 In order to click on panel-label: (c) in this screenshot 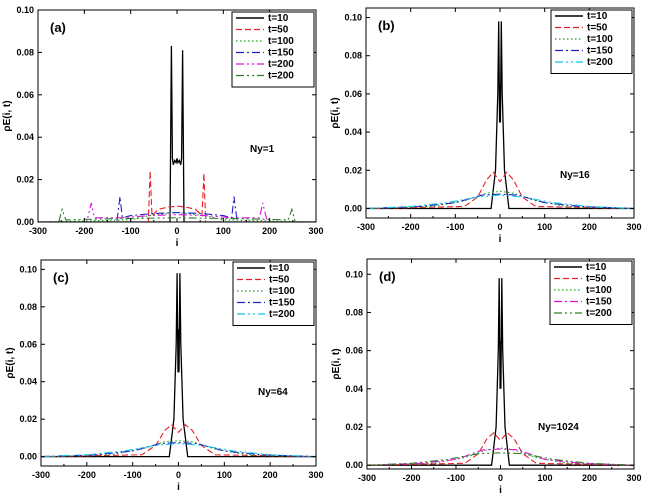, I will do `click(61, 277)`.